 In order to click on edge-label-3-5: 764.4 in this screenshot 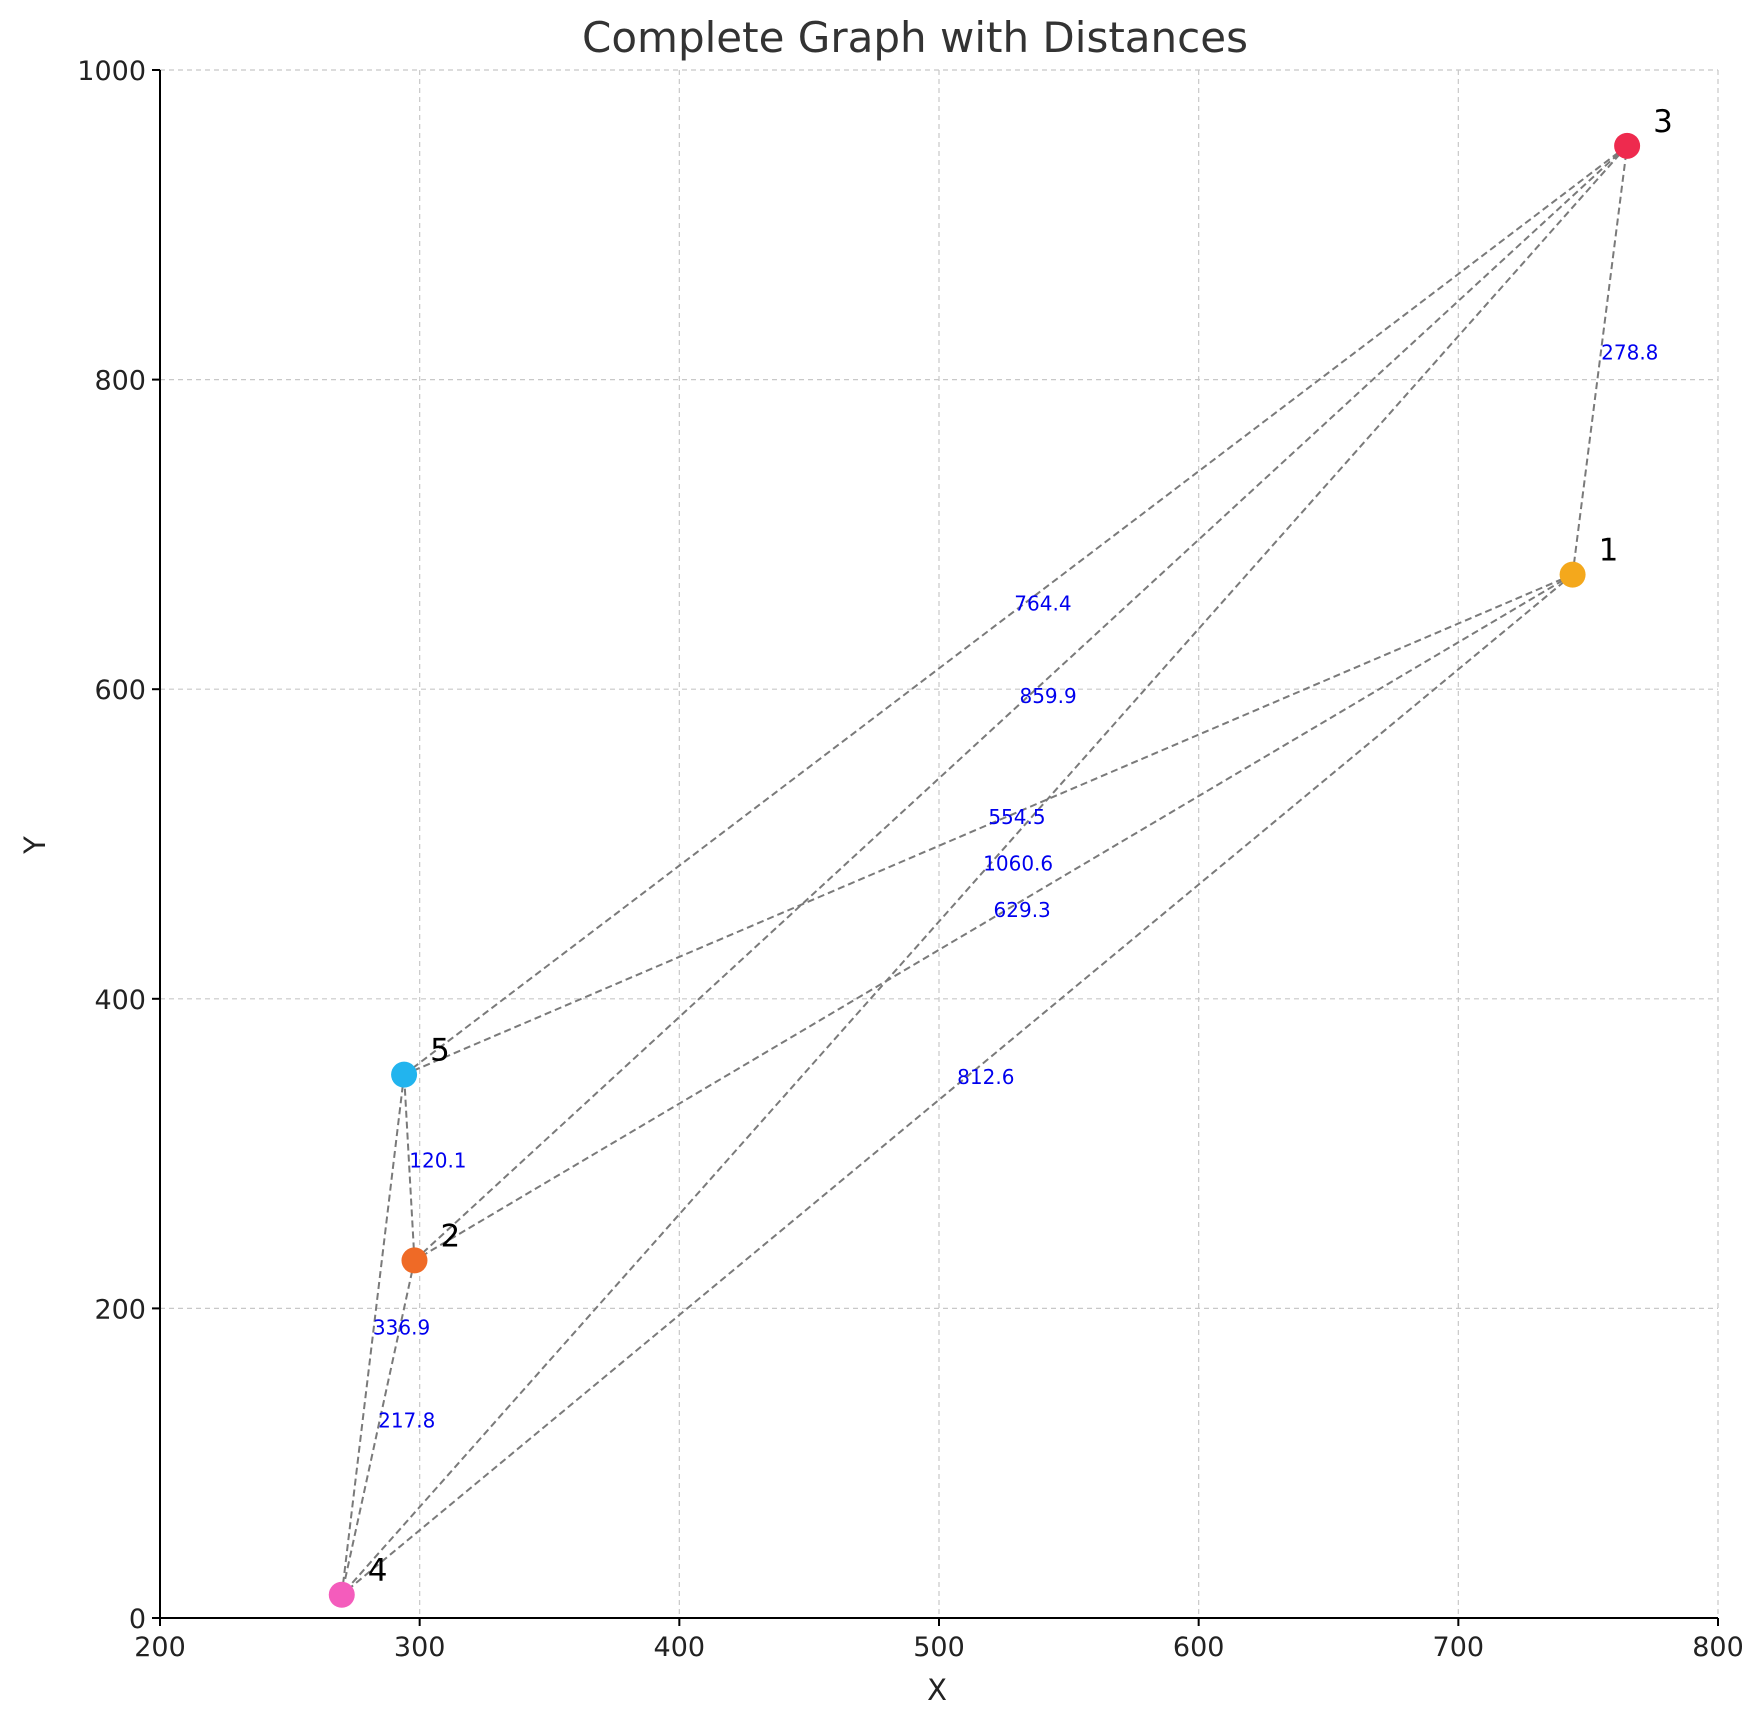, I will do `click(1042, 603)`.